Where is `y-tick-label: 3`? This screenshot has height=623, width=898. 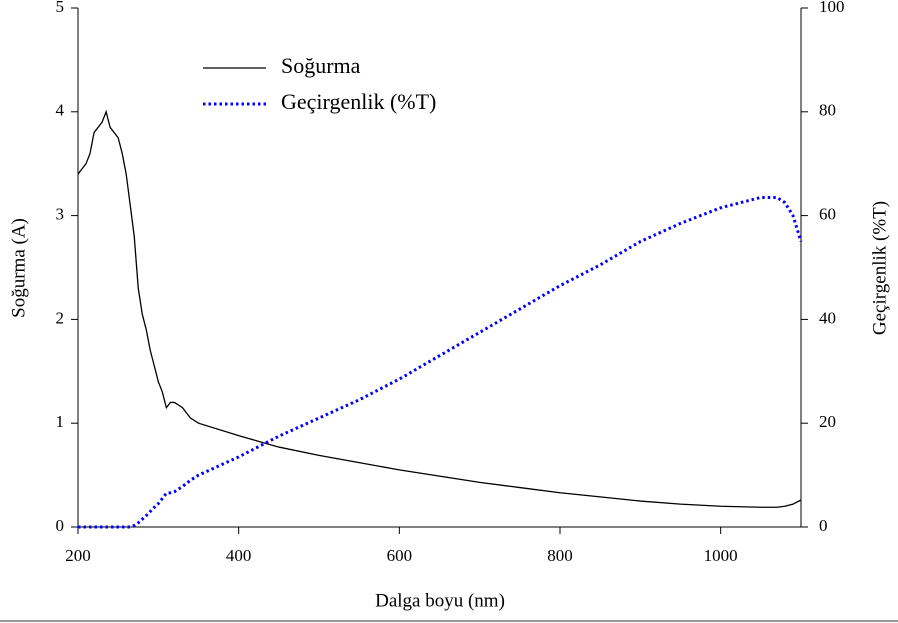 y-tick-label: 3 is located at coordinates (60, 214).